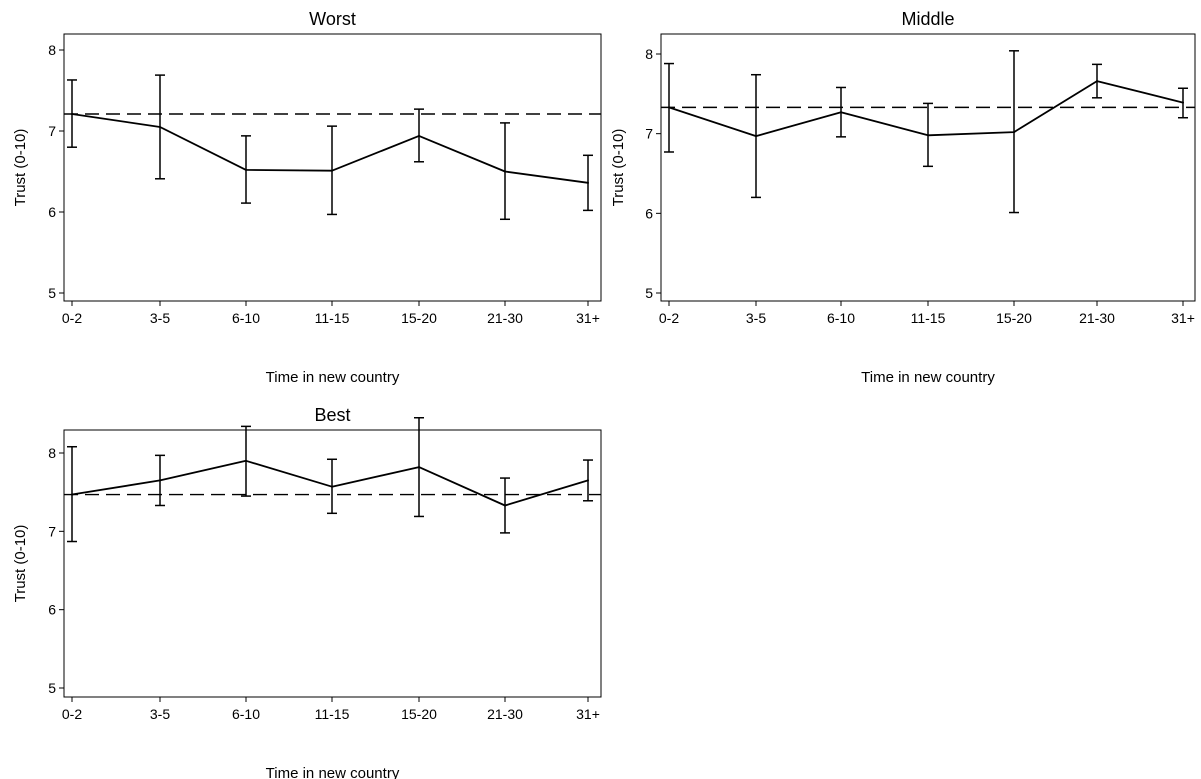  I want to click on chart-title: Middle, so click(927, 19).